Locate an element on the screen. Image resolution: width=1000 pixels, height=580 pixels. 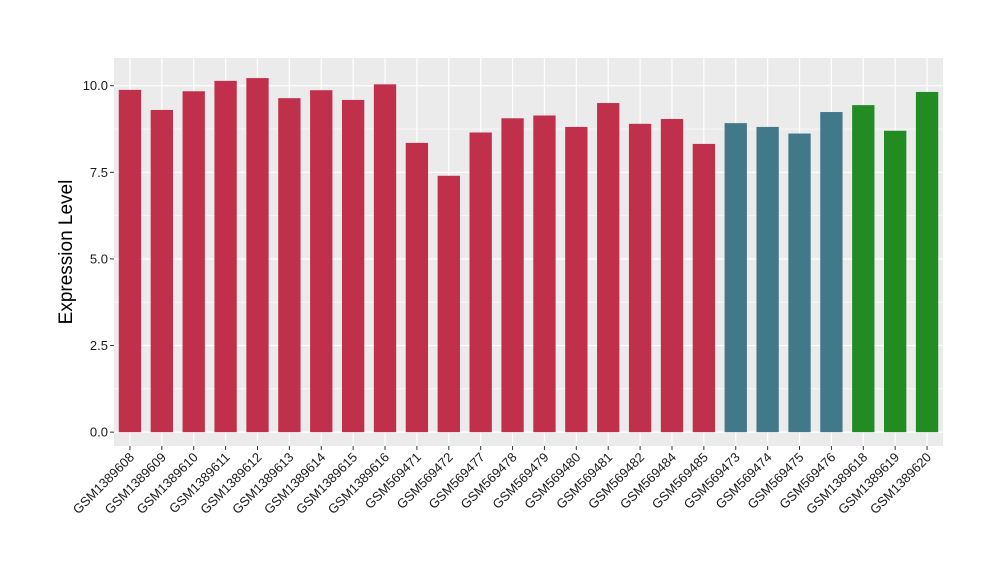
y-tick-label: 5.0 is located at coordinates (99, 258).